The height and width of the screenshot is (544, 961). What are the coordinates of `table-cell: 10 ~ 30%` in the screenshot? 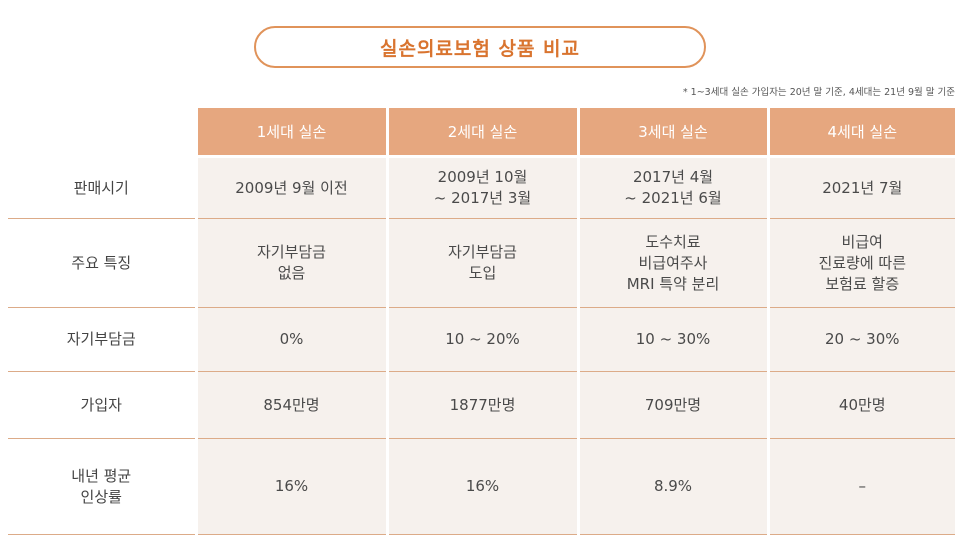 It's located at (672, 339).